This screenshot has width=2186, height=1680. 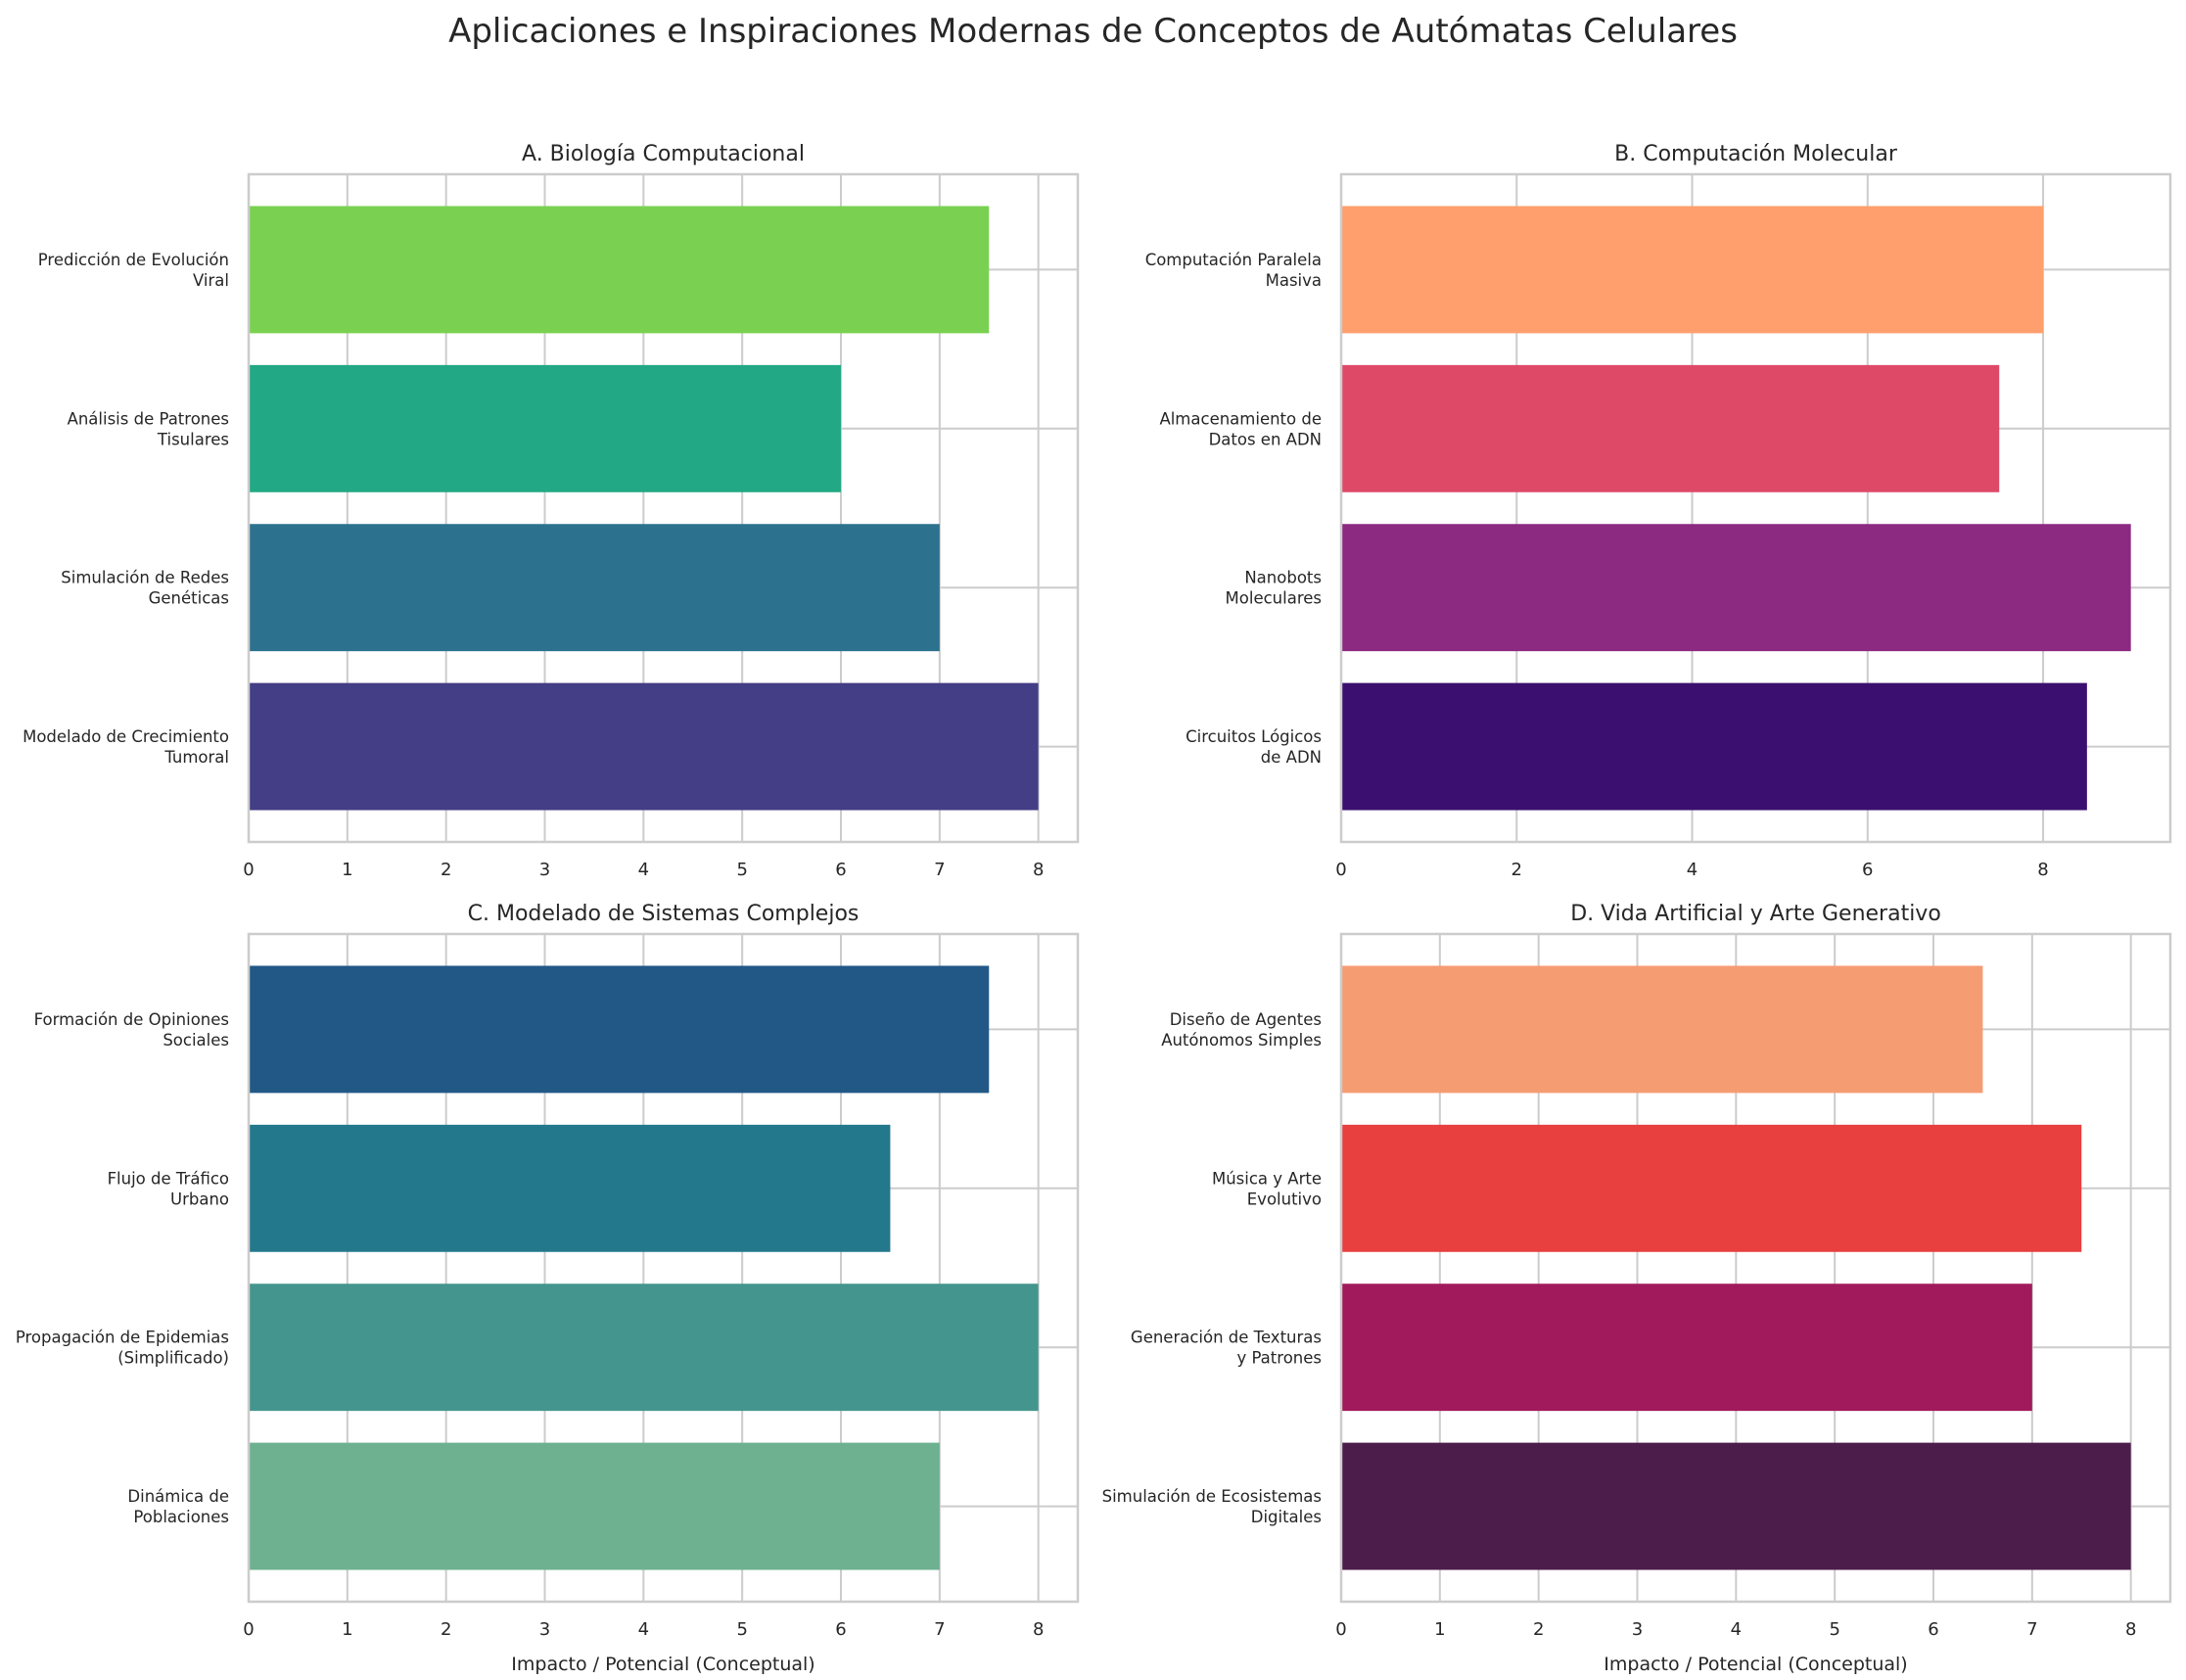 What do you see at coordinates (1755, 914) in the screenshot?
I see `subplot-title: D. Vida Artificial y Arte Generativo` at bounding box center [1755, 914].